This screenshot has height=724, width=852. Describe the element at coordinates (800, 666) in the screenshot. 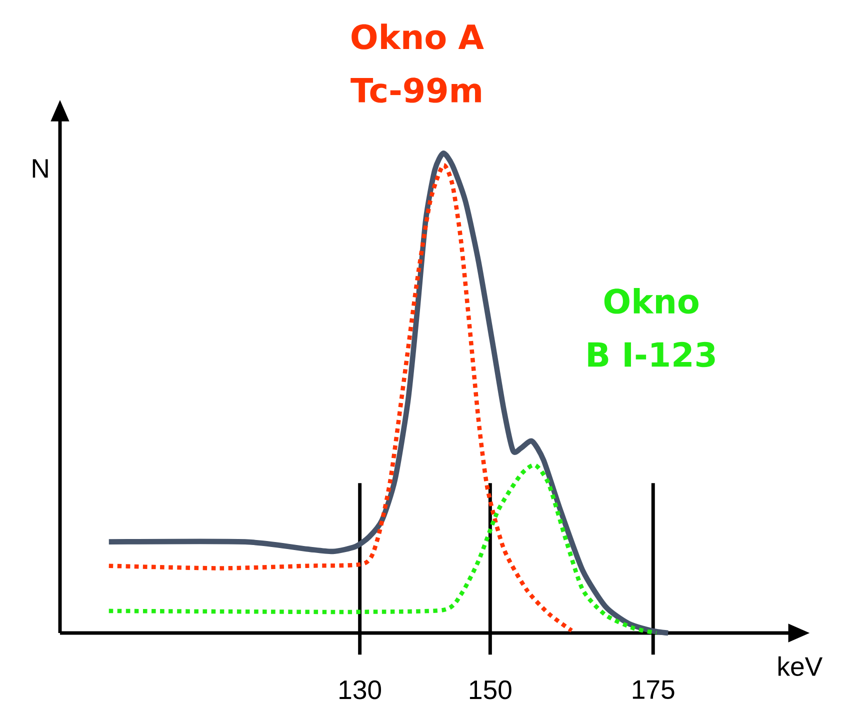

I see `x-axis-title: keV` at that location.